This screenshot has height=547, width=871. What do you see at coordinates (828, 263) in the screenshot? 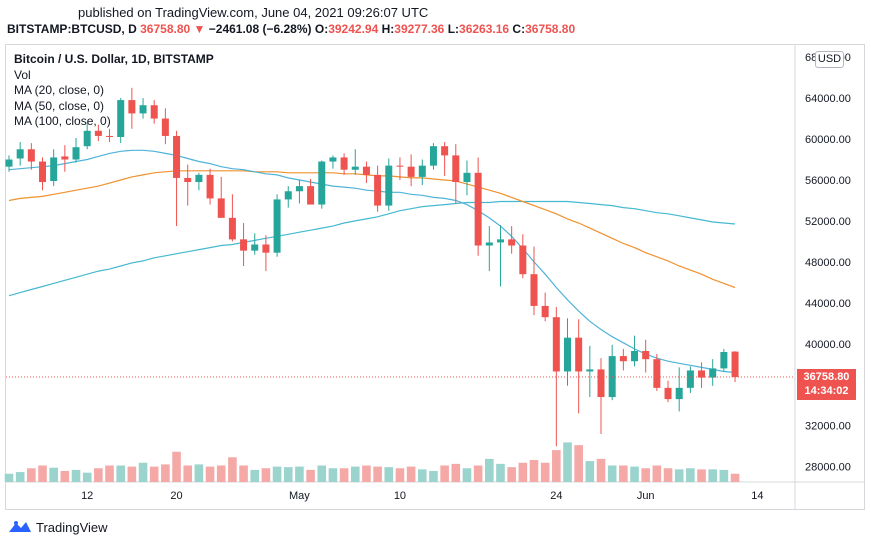
I see `y-tick-label: 48000.00` at bounding box center [828, 263].